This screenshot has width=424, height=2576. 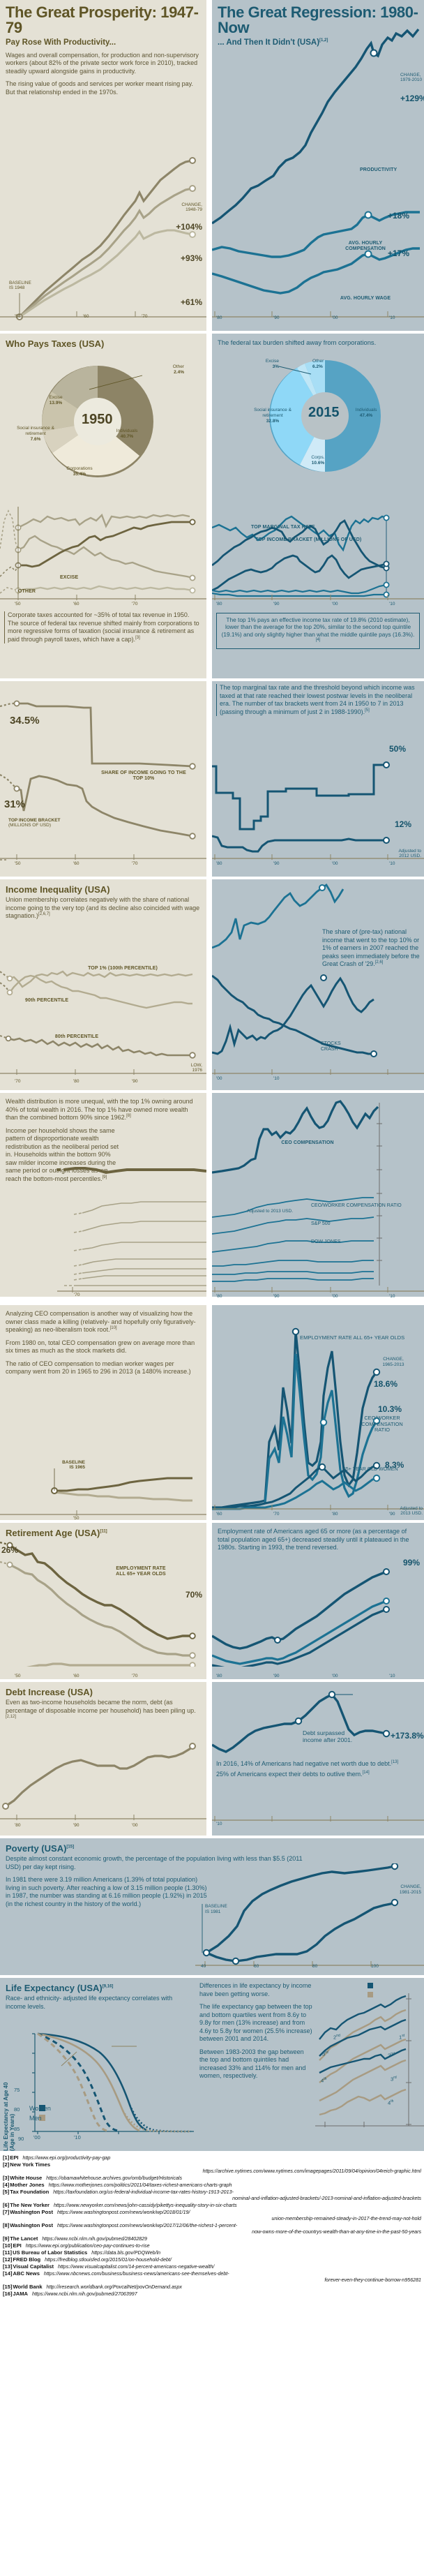 I want to click on inequality-right-note-ref: [2,6], so click(x=379, y=963).